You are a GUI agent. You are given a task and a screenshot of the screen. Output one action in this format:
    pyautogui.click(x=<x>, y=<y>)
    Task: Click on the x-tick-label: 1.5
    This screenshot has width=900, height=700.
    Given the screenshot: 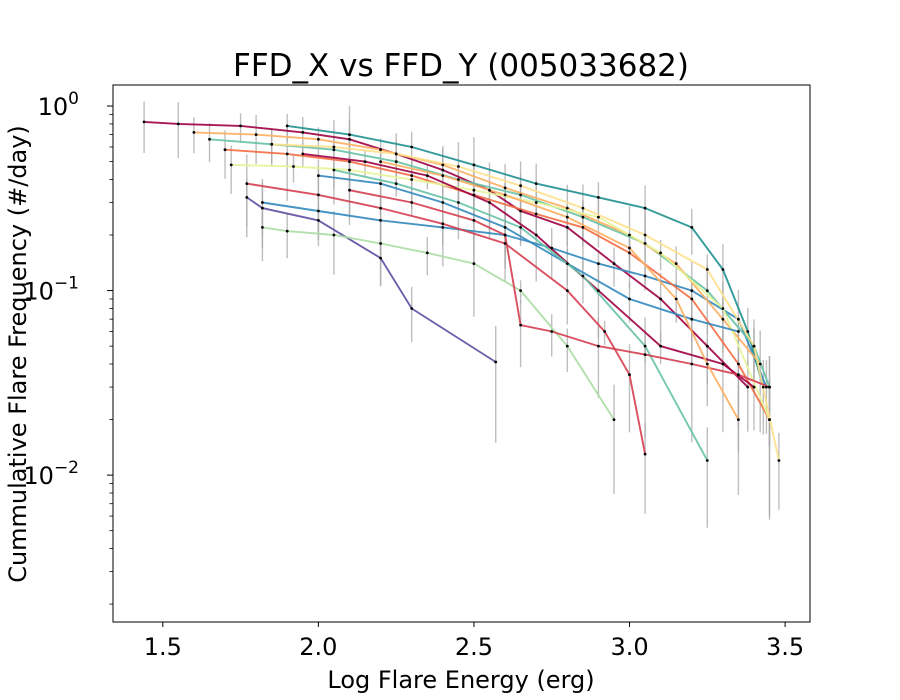 What is the action you would take?
    pyautogui.click(x=163, y=647)
    